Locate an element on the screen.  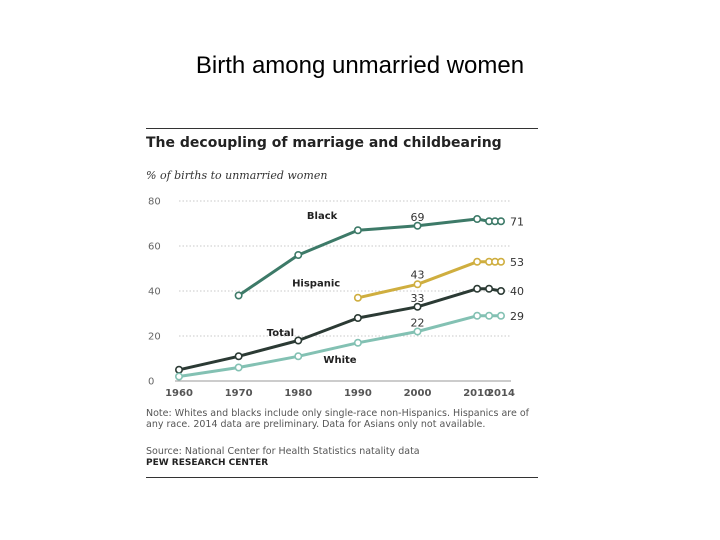
data-label-hispanic-2000: 43 is located at coordinates (418, 274).